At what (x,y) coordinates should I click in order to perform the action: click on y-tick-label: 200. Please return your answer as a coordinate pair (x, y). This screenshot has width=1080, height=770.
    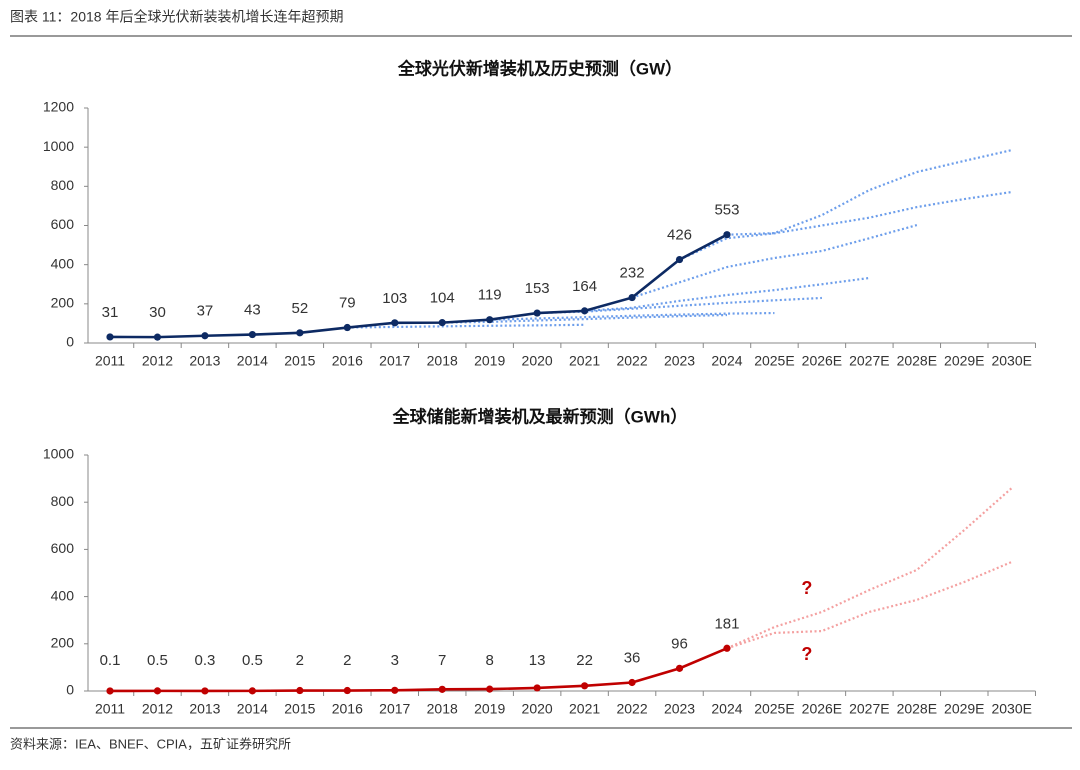
    Looking at the image, I should click on (63, 303).